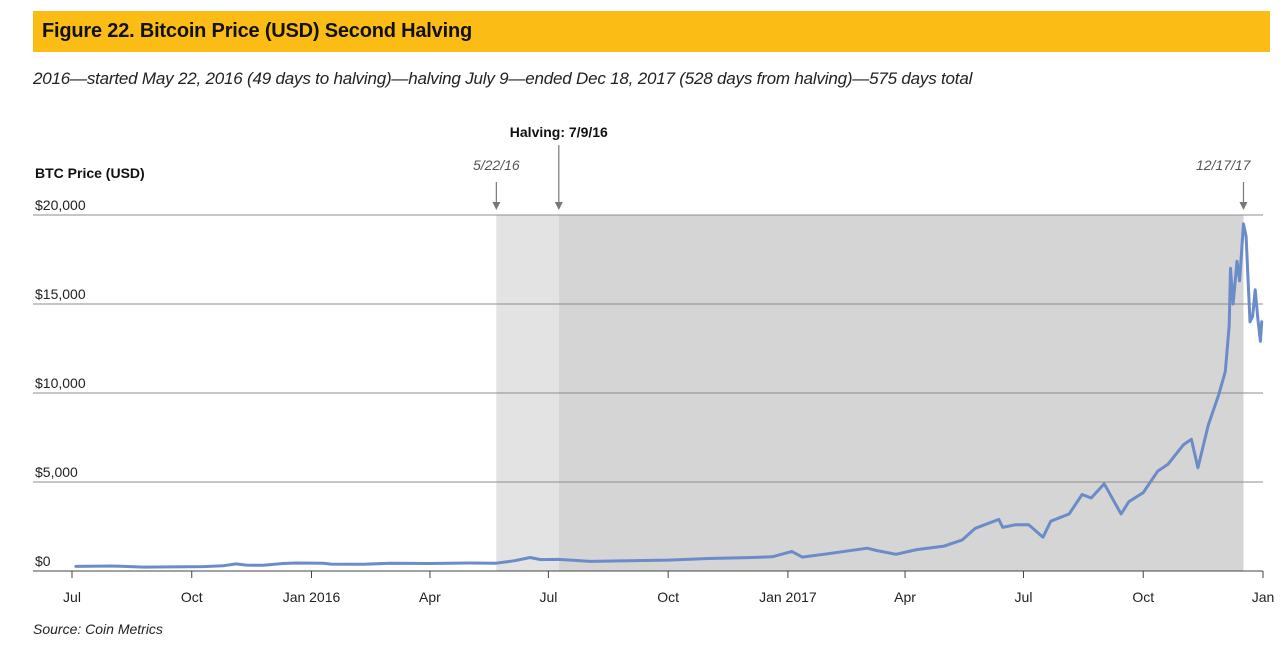  I want to click on y-tick-labels: $0 $5,000 $10,000 $15,000 $20,000, so click(60, 383).